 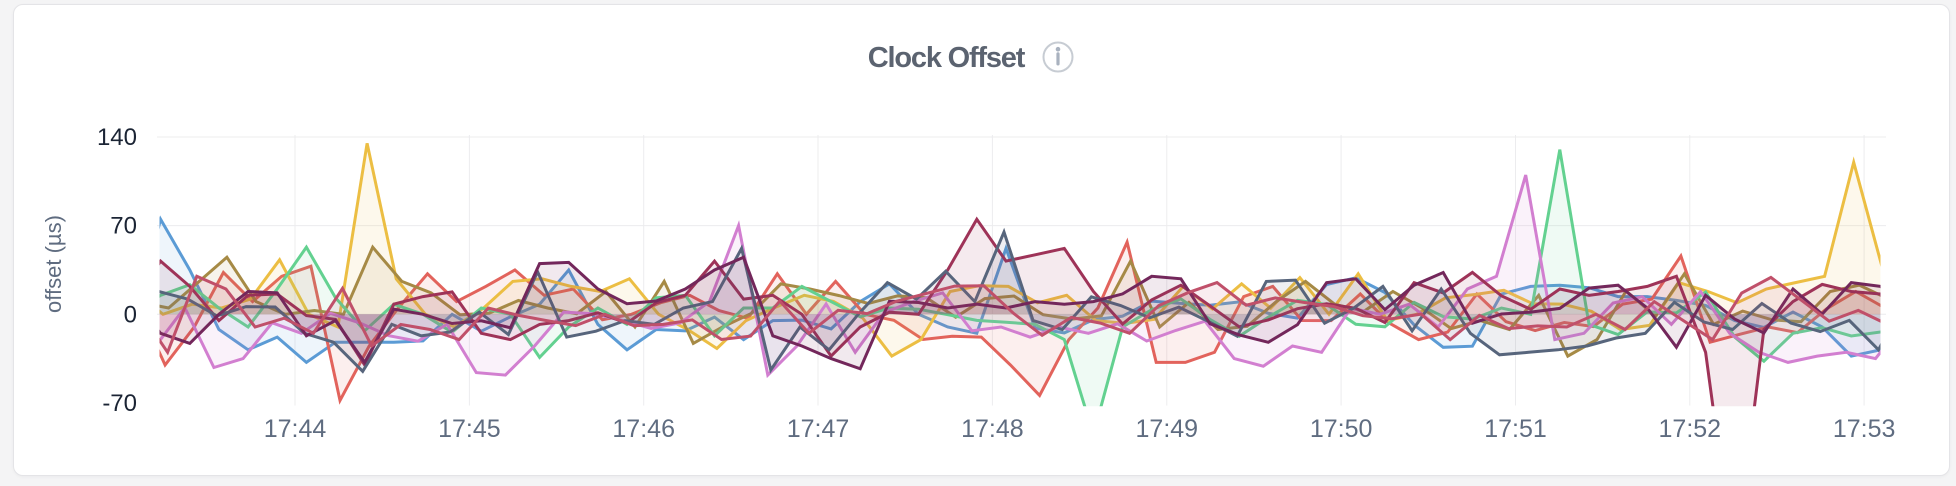 What do you see at coordinates (123, 226) in the screenshot?
I see `svg-text: 70` at bounding box center [123, 226].